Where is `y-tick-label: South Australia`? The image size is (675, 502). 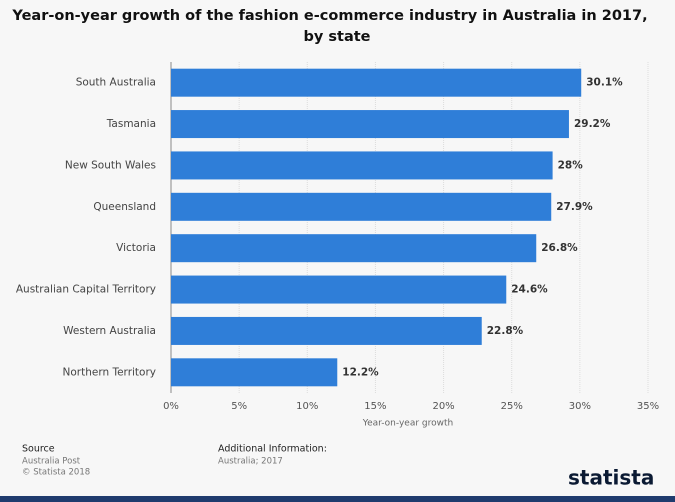 y-tick-label: South Australia is located at coordinates (116, 83).